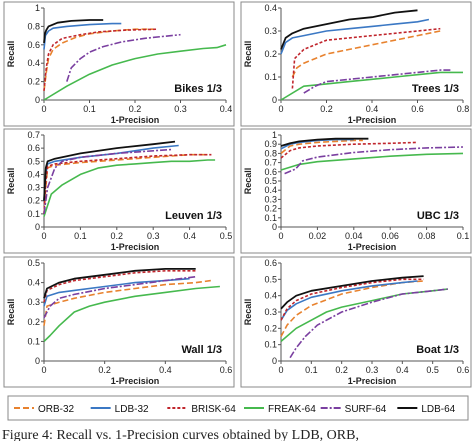 The width and height of the screenshot is (474, 441). Describe the element at coordinates (238, 408) in the screenshot. I see `legend-frame` at that location.